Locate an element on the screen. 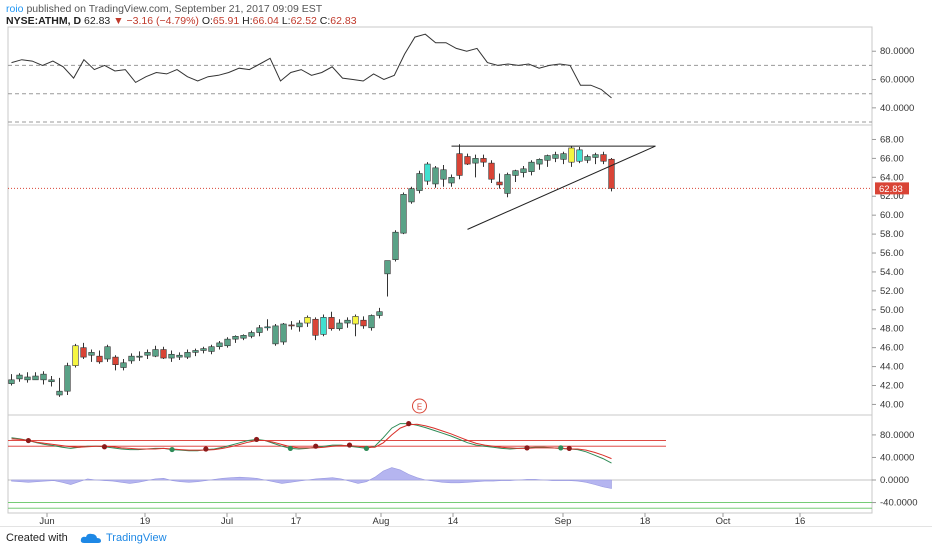  rsi-tick-label: 80.0000 is located at coordinates (897, 51).